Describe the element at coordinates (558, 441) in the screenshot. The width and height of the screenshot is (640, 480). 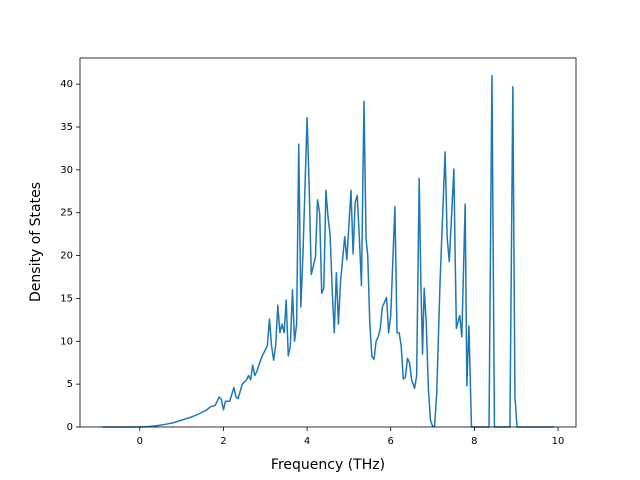
I see `x-tick-label: 10` at that location.